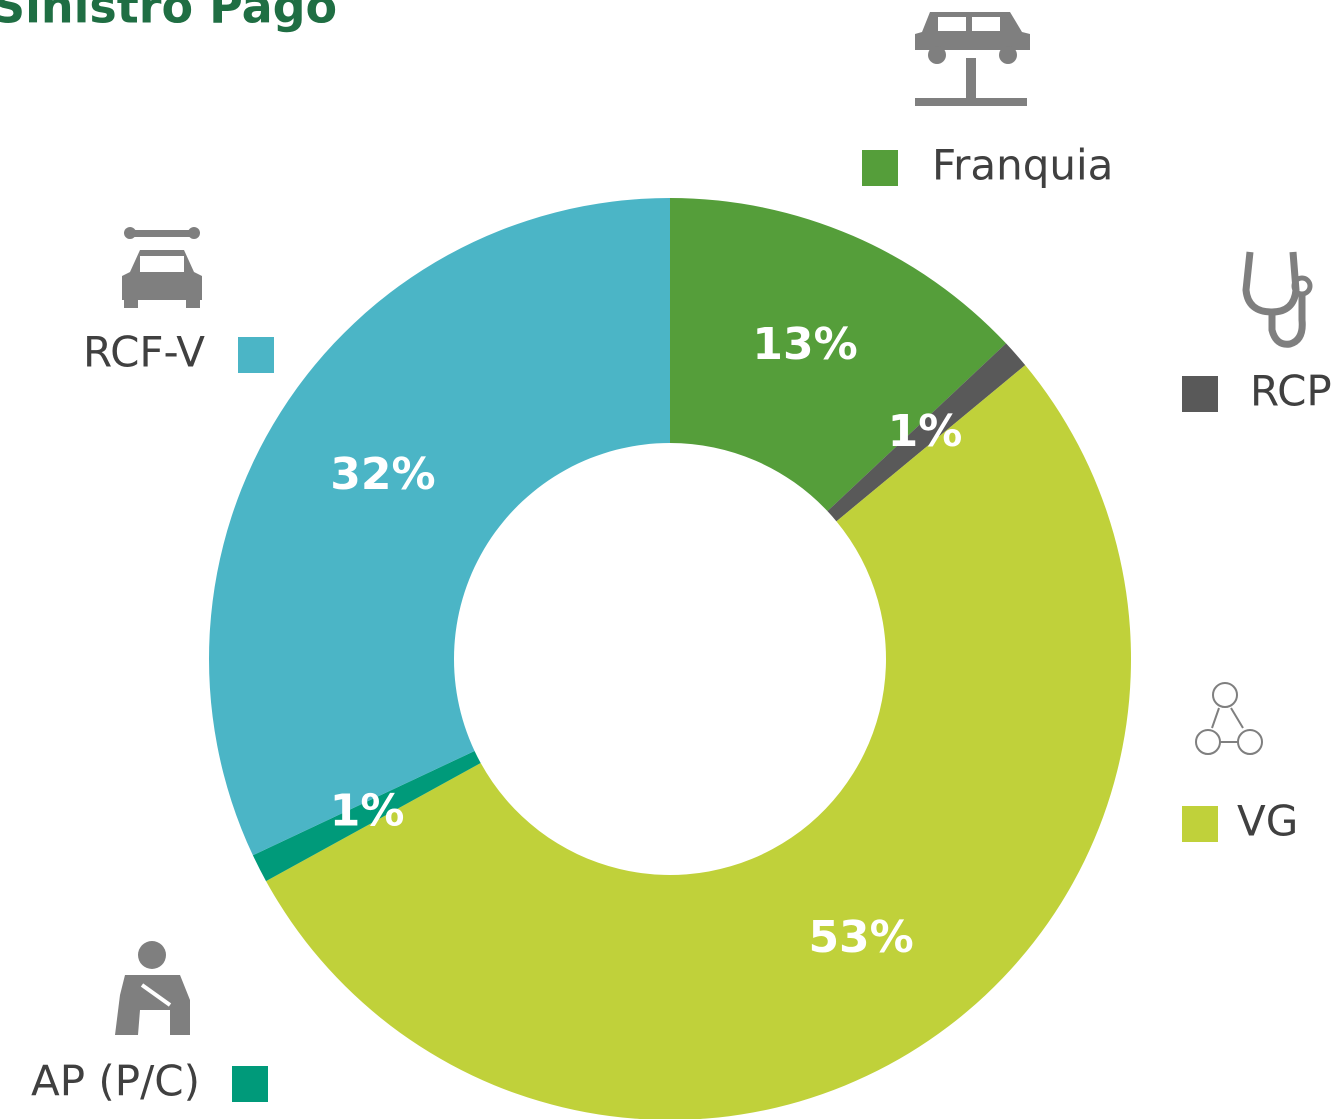 The height and width of the screenshot is (1119, 1343). Describe the element at coordinates (382, 474) in the screenshot. I see `value-label: 32%` at that location.